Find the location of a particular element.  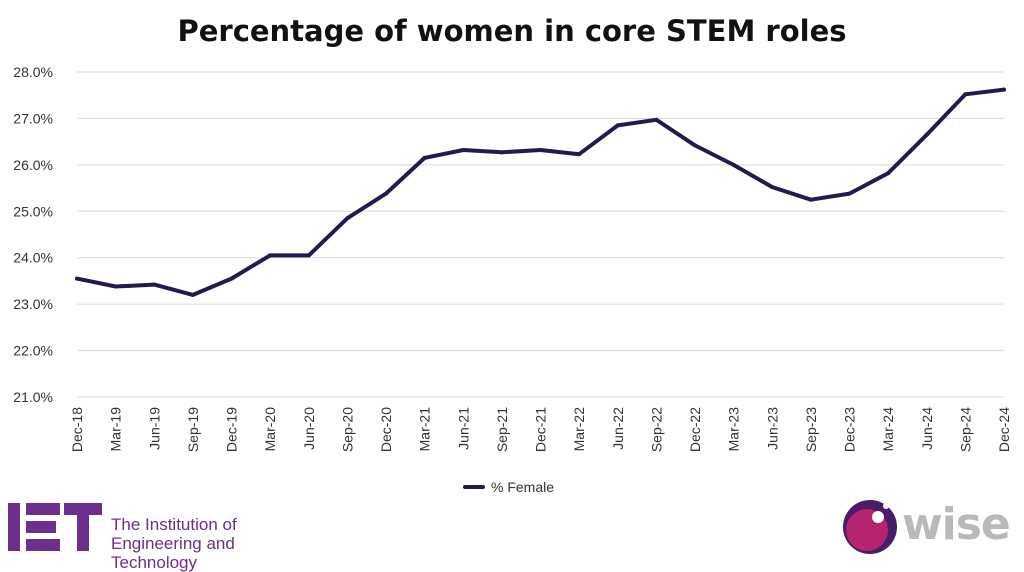

x-tick-label: Mar-19 is located at coordinates (116, 429).